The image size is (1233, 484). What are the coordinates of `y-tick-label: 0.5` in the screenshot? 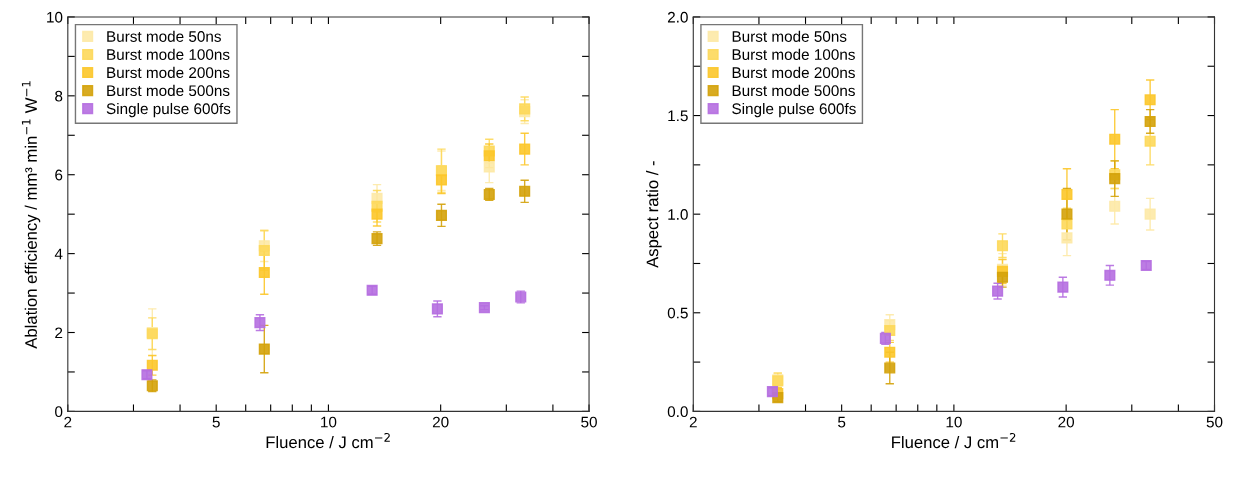 It's located at (677, 313).